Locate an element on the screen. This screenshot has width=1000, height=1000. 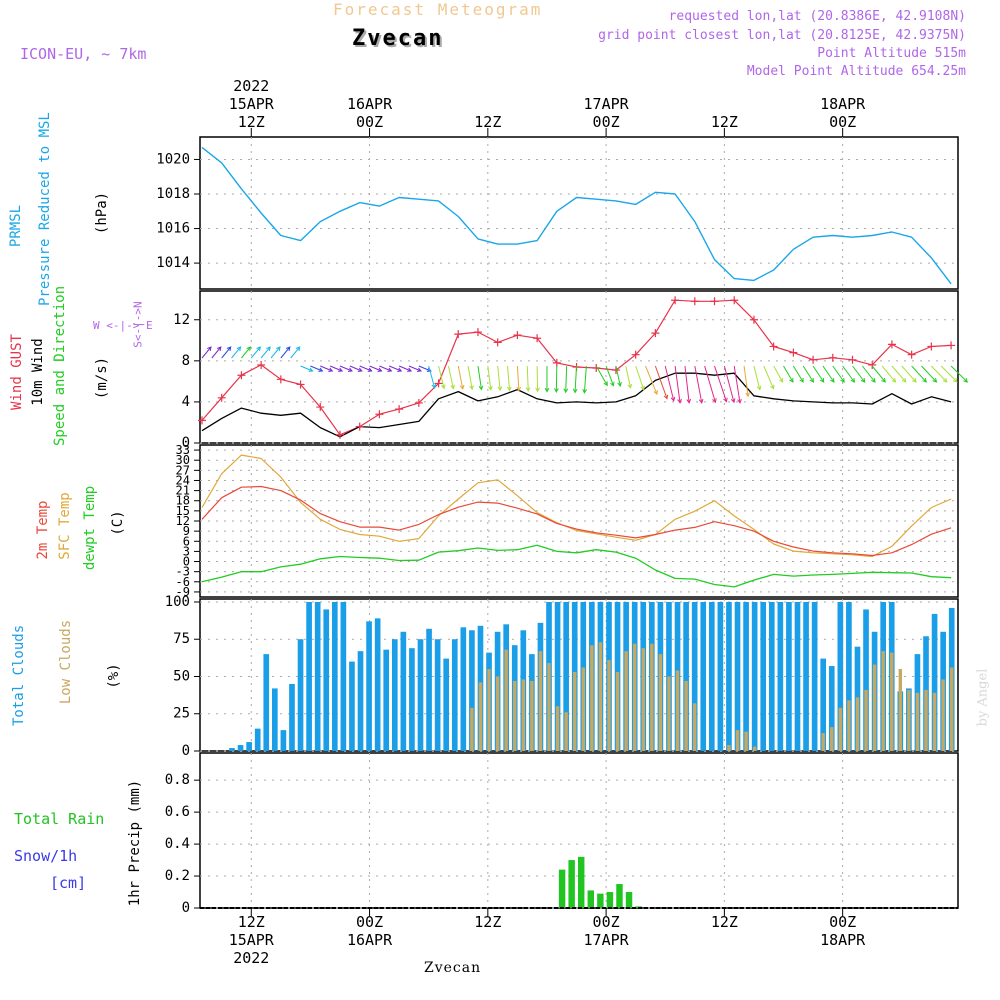
y-tick-label: 0.8 is located at coordinates (177, 780).